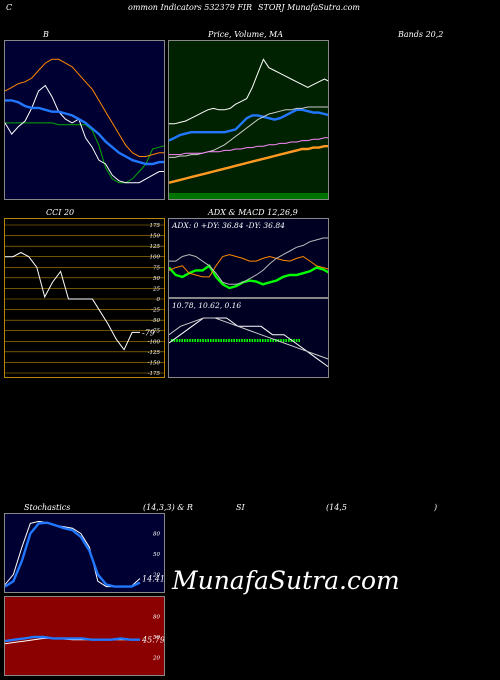 The width and height of the screenshot is (500, 680). Describe the element at coordinates (228, 225) in the screenshot. I see `adx-values: ADX: 0 +DY: 36.84 -DY: 36.84` at that location.